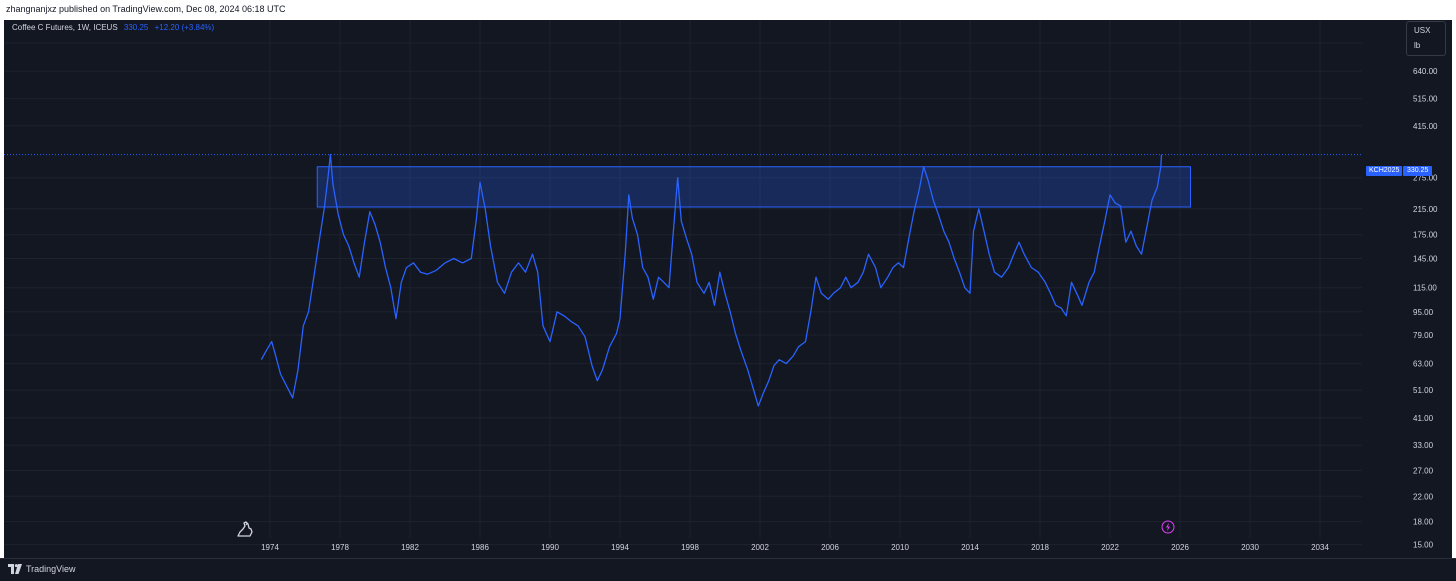  I want to click on y-tick-label: 79.00, so click(1423, 335).